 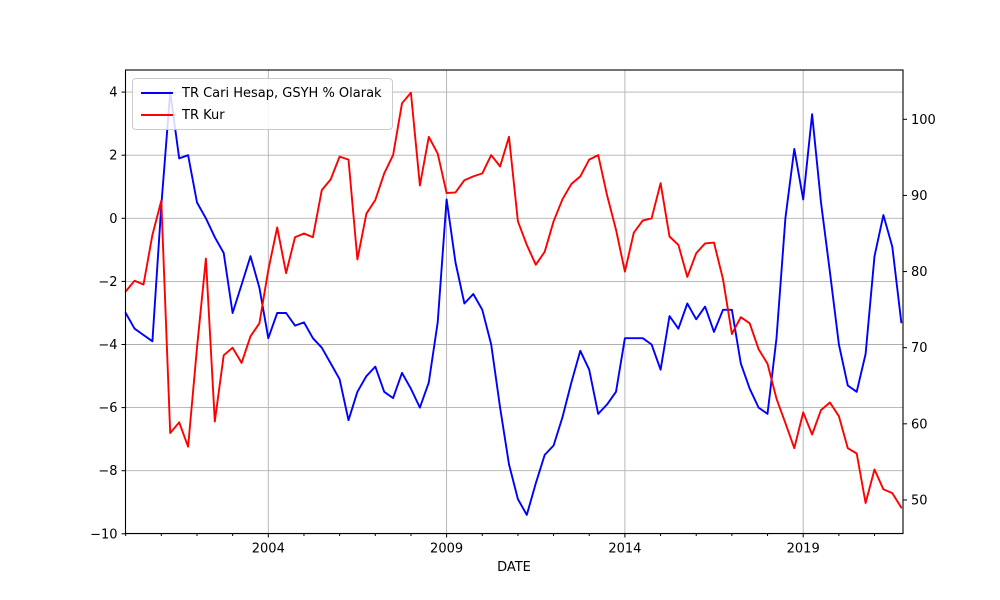 I want to click on legend-label: TR Cari Hesap, GSYH % Olarak, so click(x=282, y=93).